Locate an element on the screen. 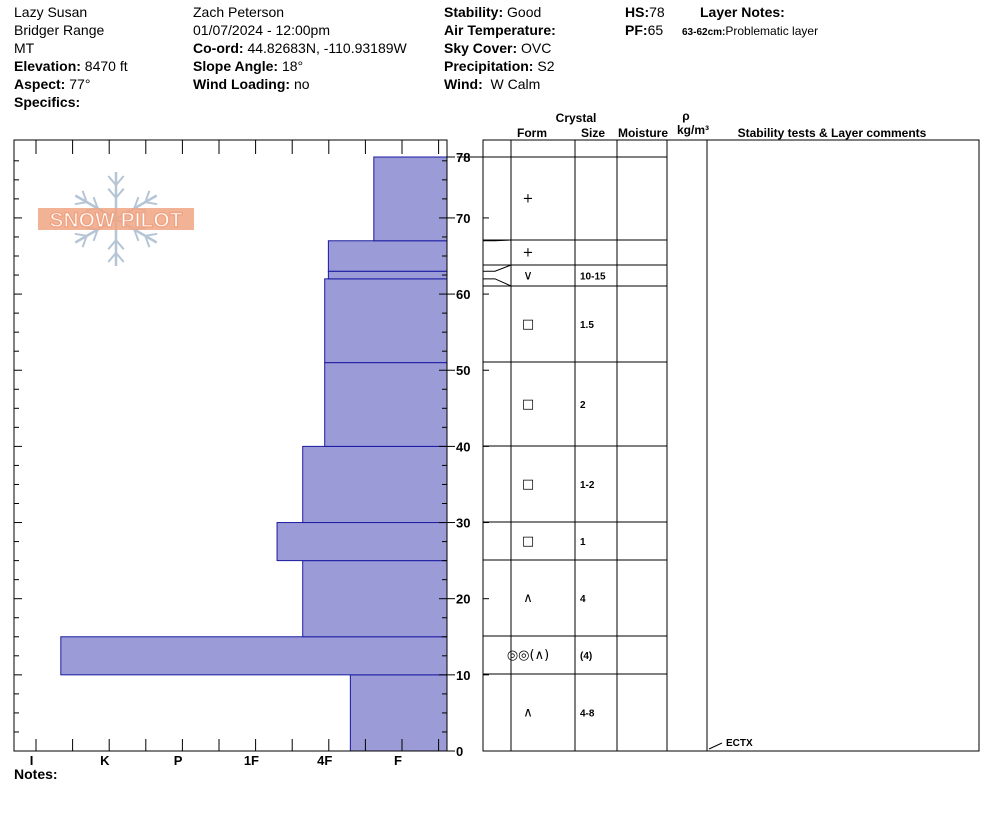 The image size is (994, 840). pf-row: PF:65 is located at coordinates (645, 30).